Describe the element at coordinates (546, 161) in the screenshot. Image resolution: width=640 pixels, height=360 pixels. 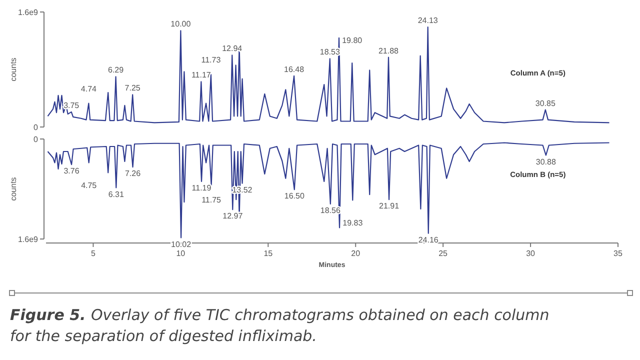
I see `annotation: 30.88` at that location.